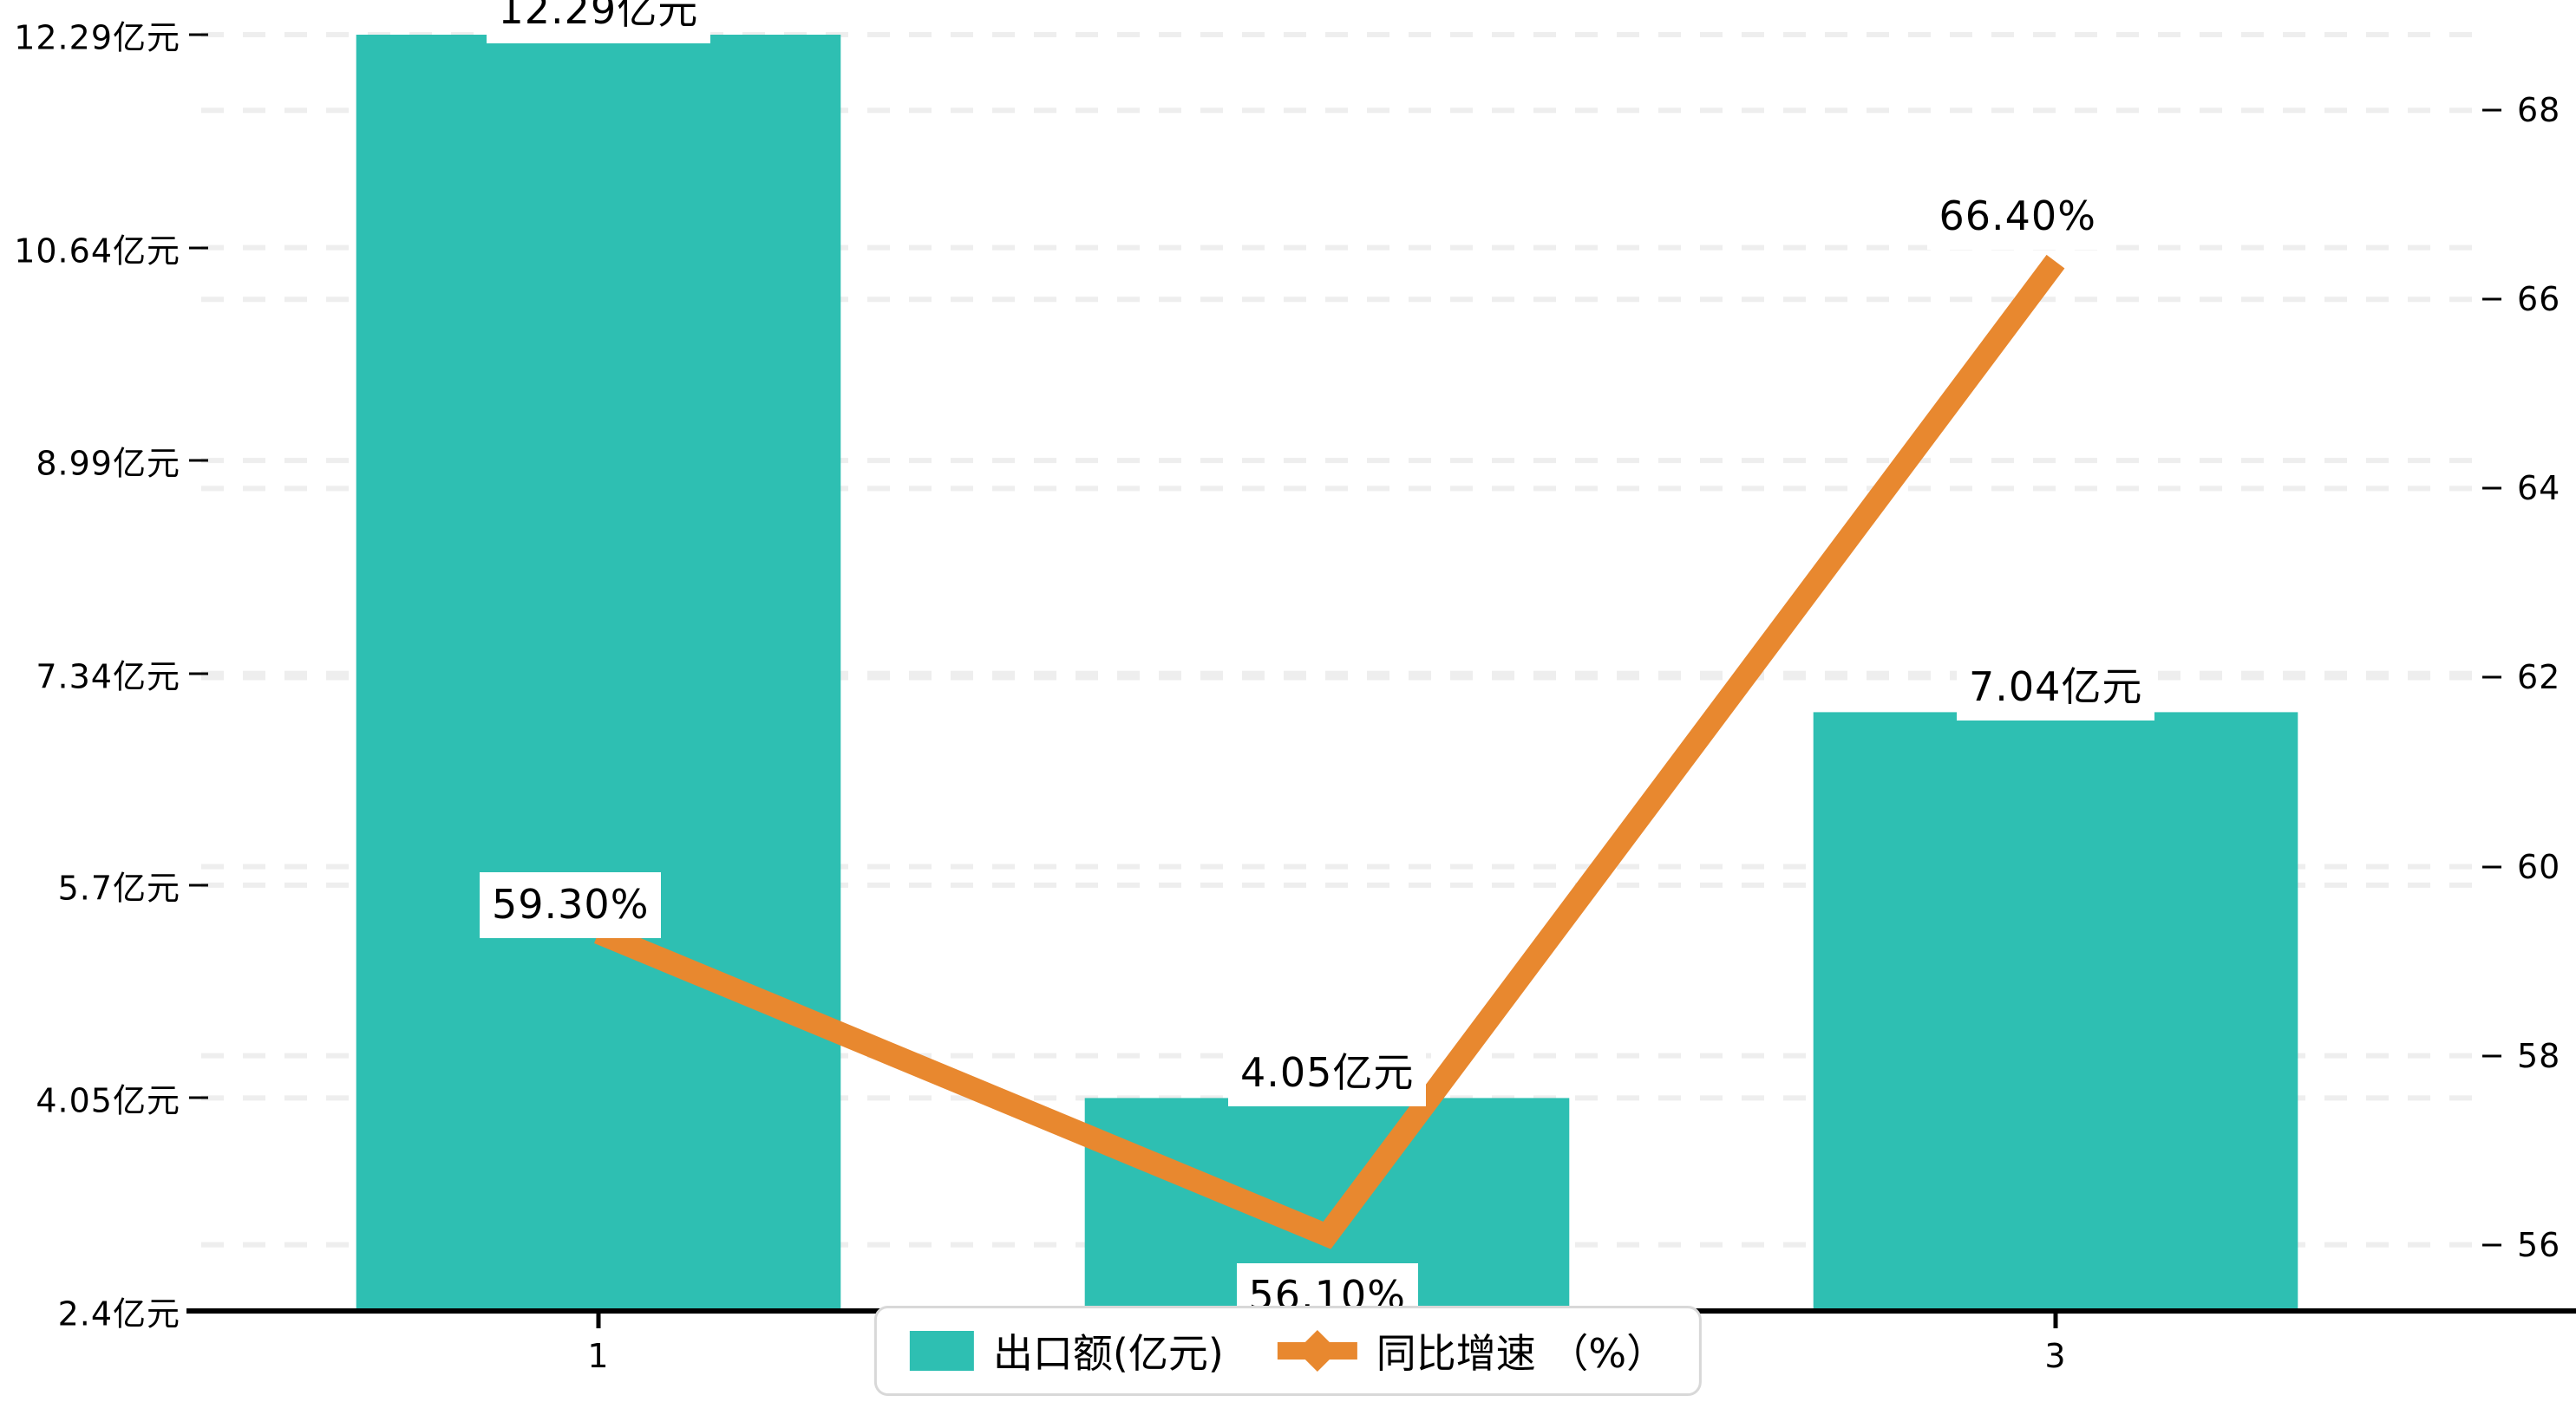 This screenshot has height=1415, width=2576. What do you see at coordinates (1327, 1073) in the screenshot?
I see `bar-data-label: 4.05亿元` at bounding box center [1327, 1073].